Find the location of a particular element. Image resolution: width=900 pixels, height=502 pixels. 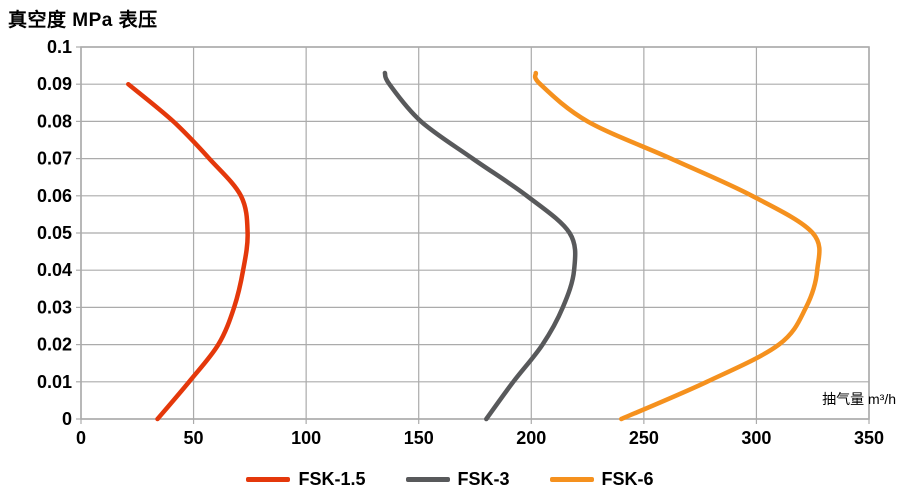

svg-text: 200 is located at coordinates (531, 438).